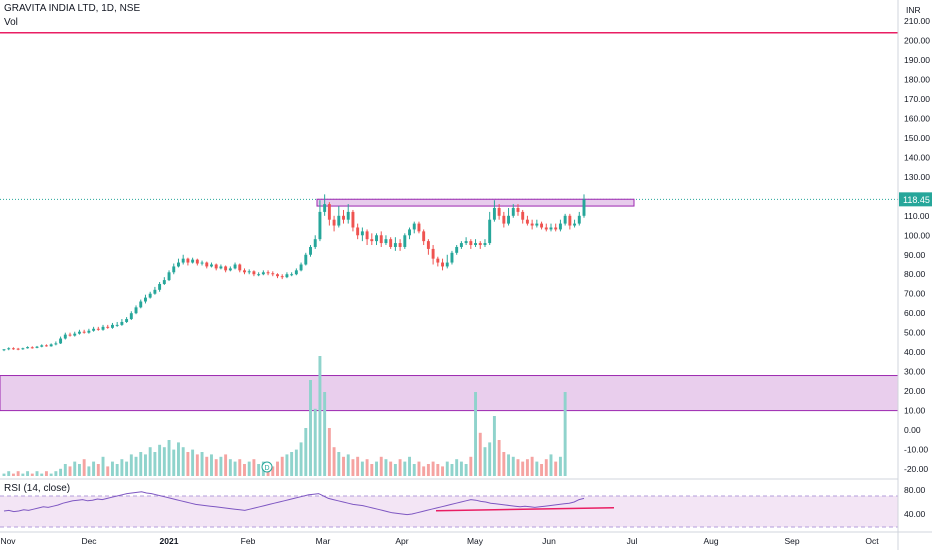 This screenshot has width=932, height=550. I want to click on time-tick-label: Nov, so click(8, 541).